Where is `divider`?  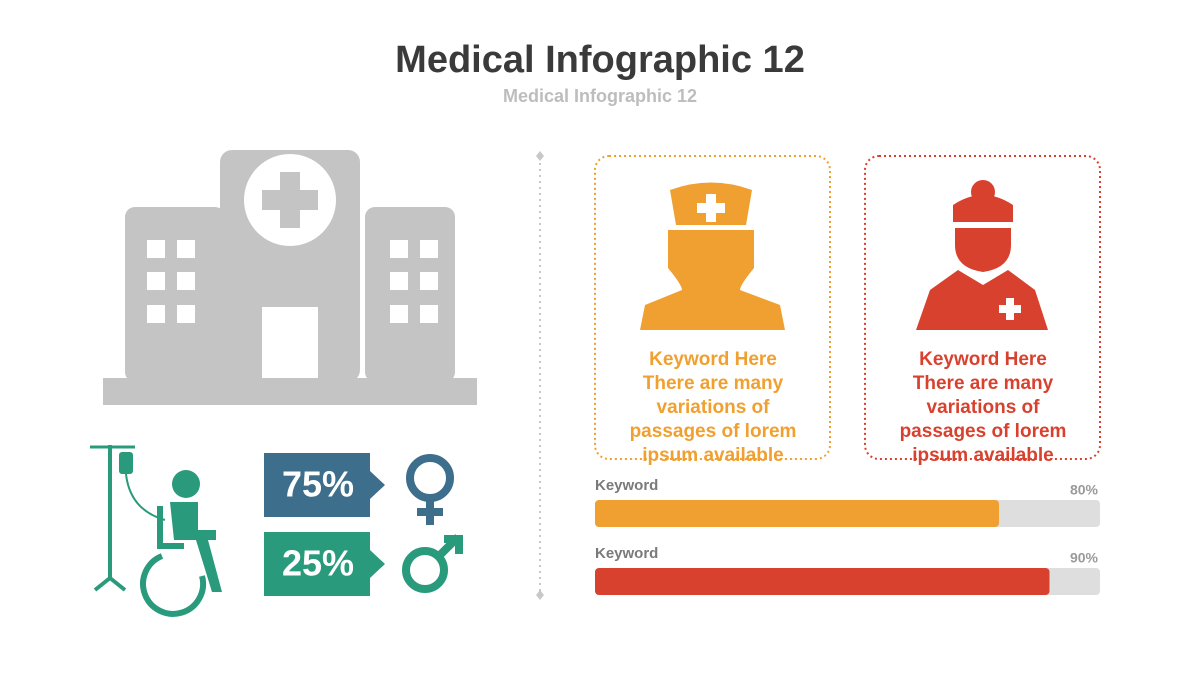 divider is located at coordinates (540, 375).